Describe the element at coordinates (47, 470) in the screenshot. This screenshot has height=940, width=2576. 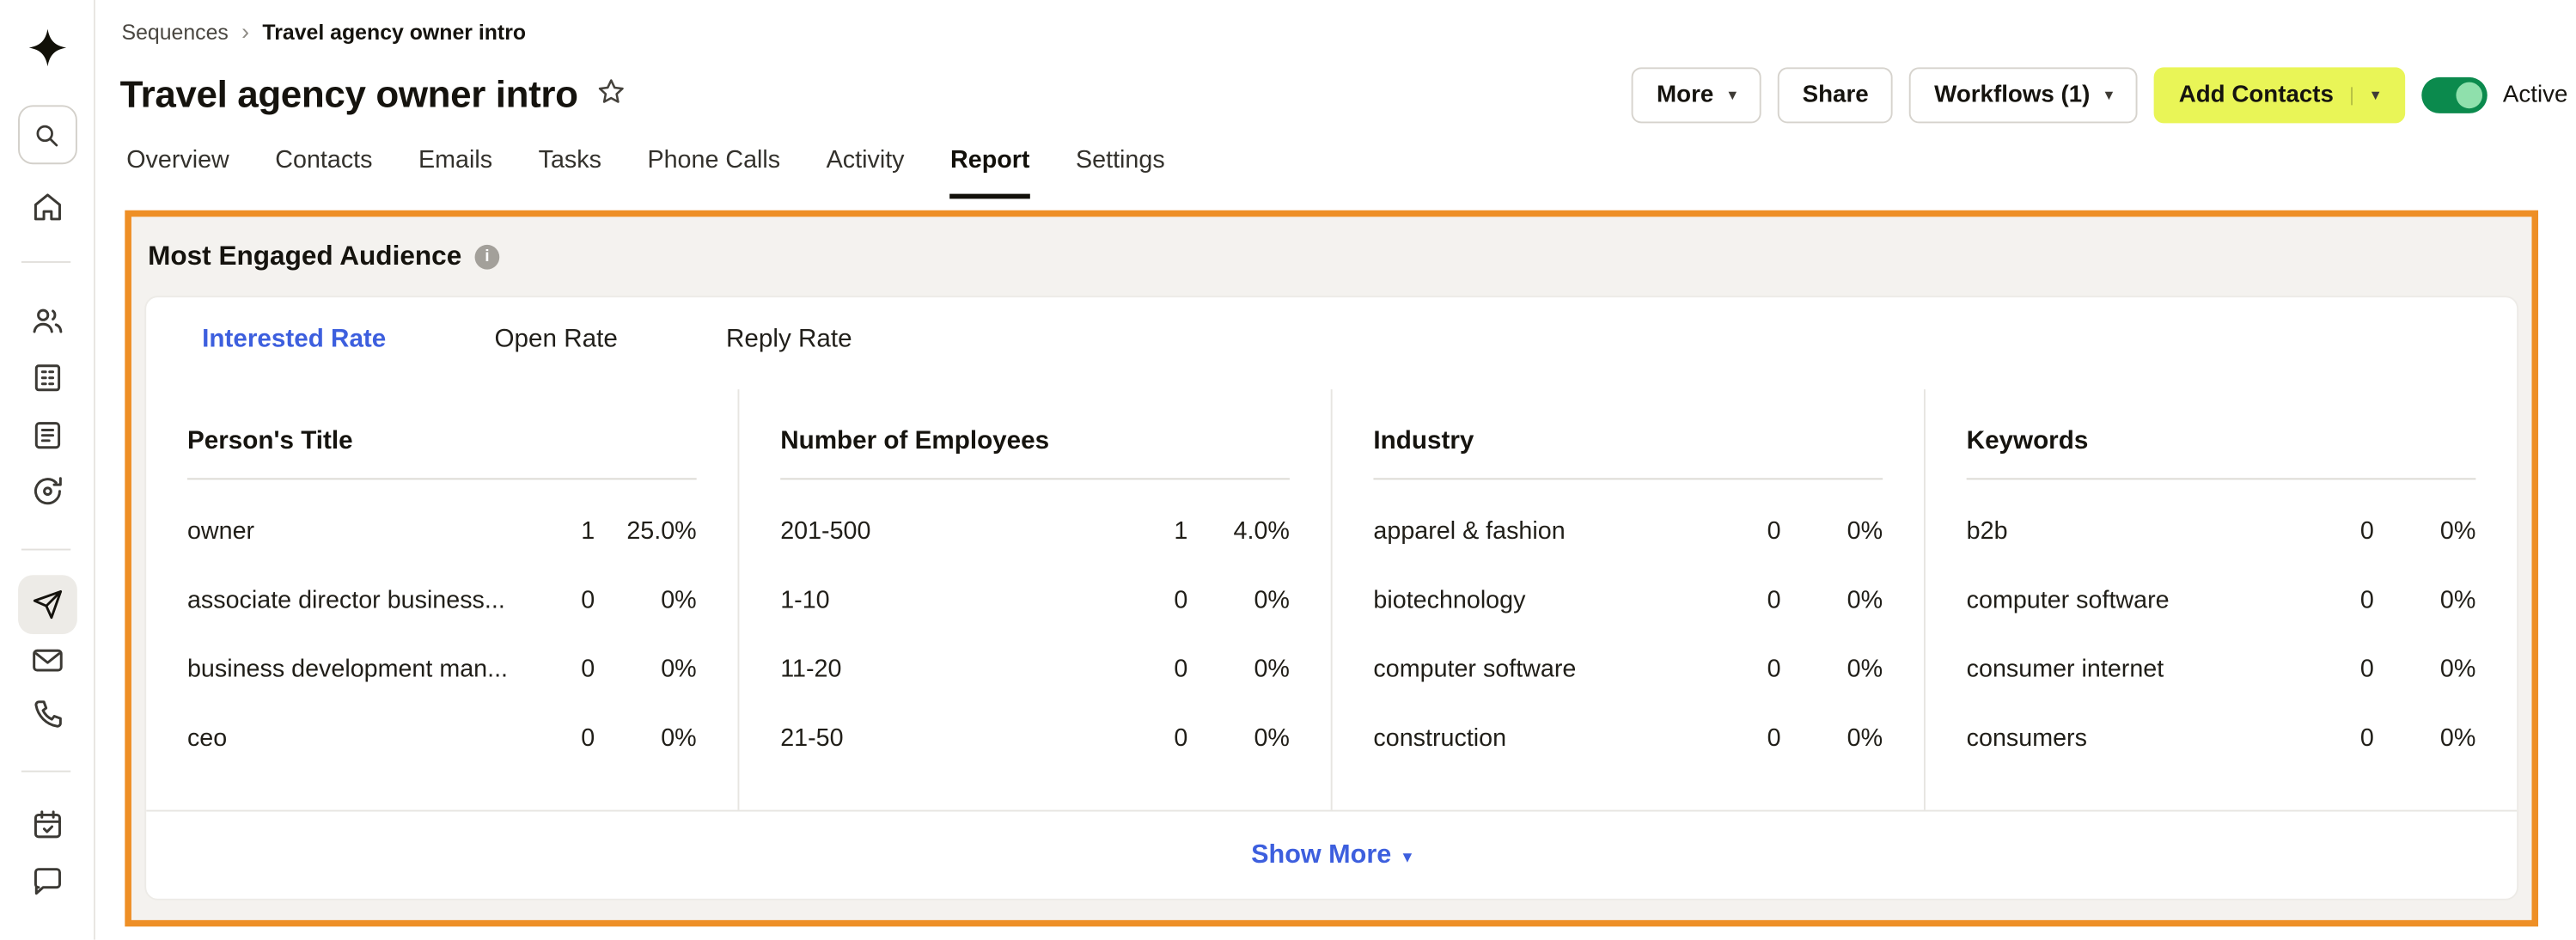
I see `sidebar` at that location.